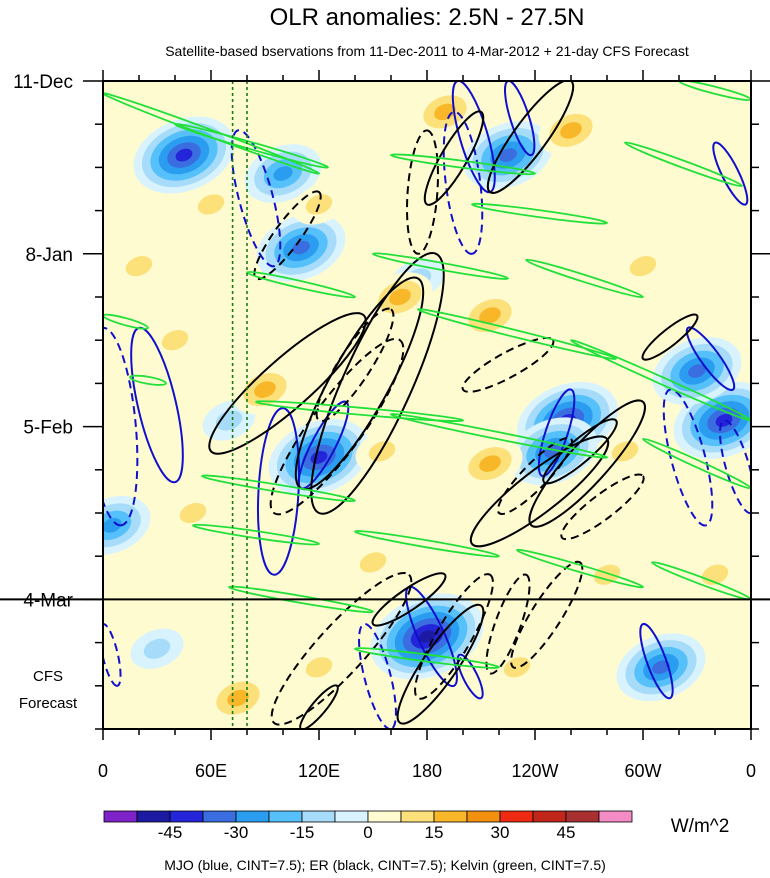  Describe the element at coordinates (427, 771) in the screenshot. I see `x-tick-label-3: 180` at that location.